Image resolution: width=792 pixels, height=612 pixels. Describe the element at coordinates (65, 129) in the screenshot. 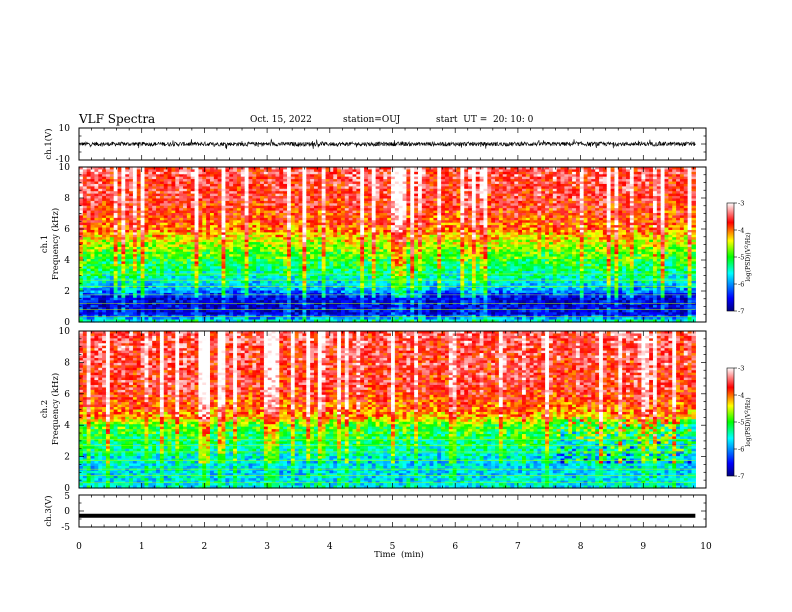

I see `ch1-ytick-top: 10` at that location.